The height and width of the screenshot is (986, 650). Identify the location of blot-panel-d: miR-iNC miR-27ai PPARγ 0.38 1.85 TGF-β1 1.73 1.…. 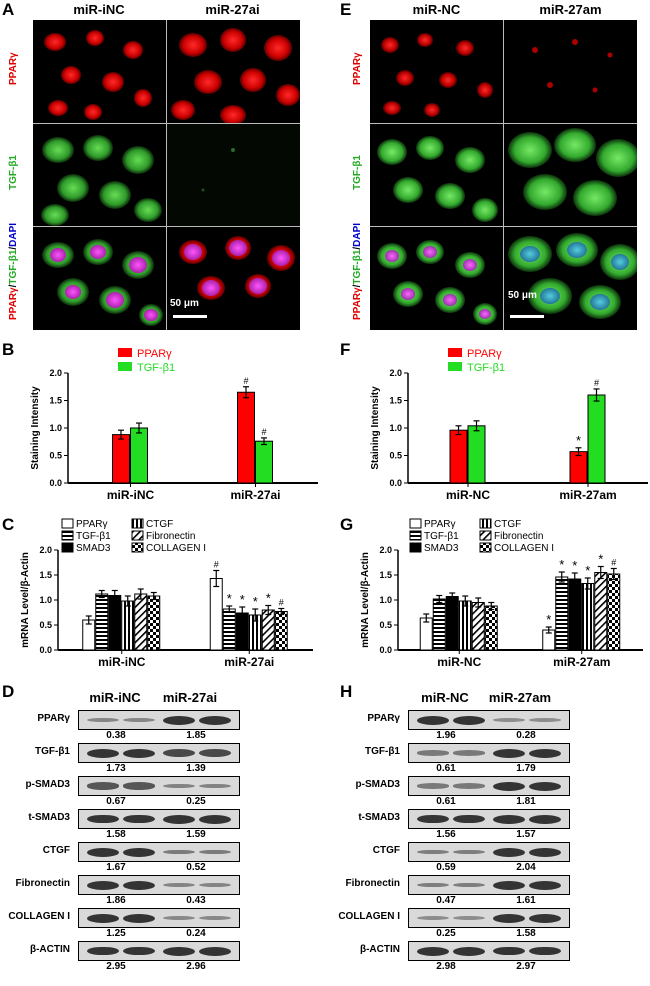
(160, 832).